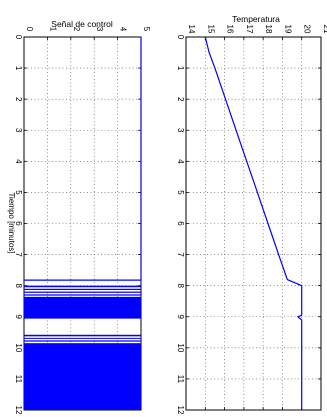  Describe the element at coordinates (18, 223) in the screenshot. I see `control-time-tick-label: 6` at that location.